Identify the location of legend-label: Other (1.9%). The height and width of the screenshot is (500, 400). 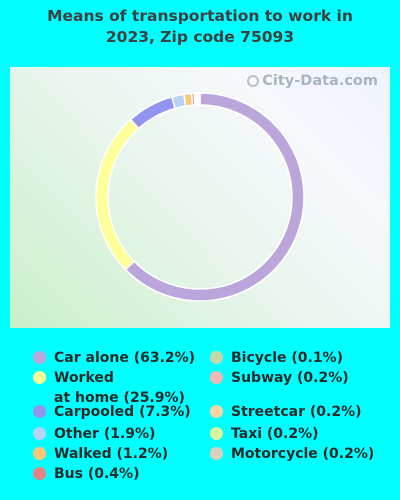
(104, 434).